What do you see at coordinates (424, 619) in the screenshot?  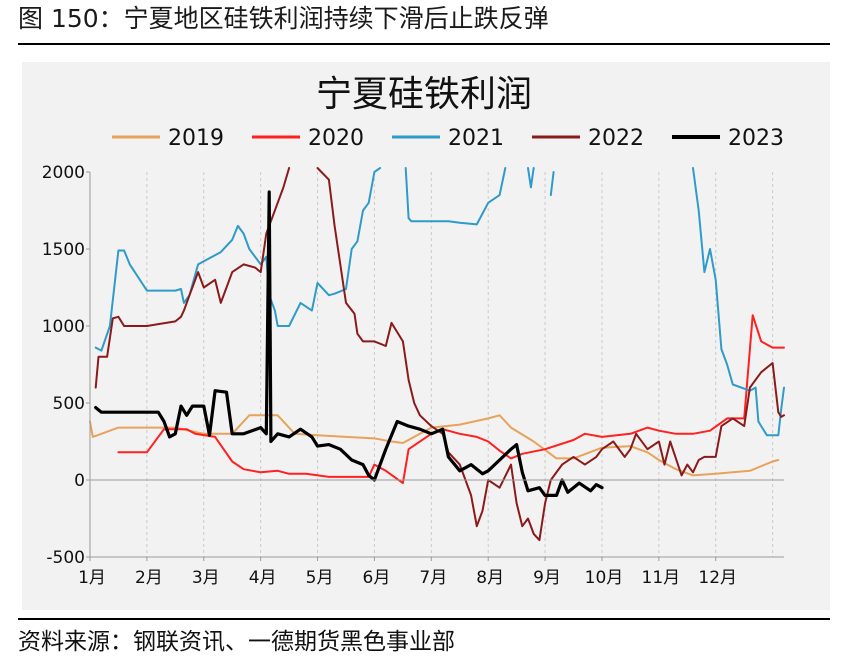 I see `bottom-rule` at bounding box center [424, 619].